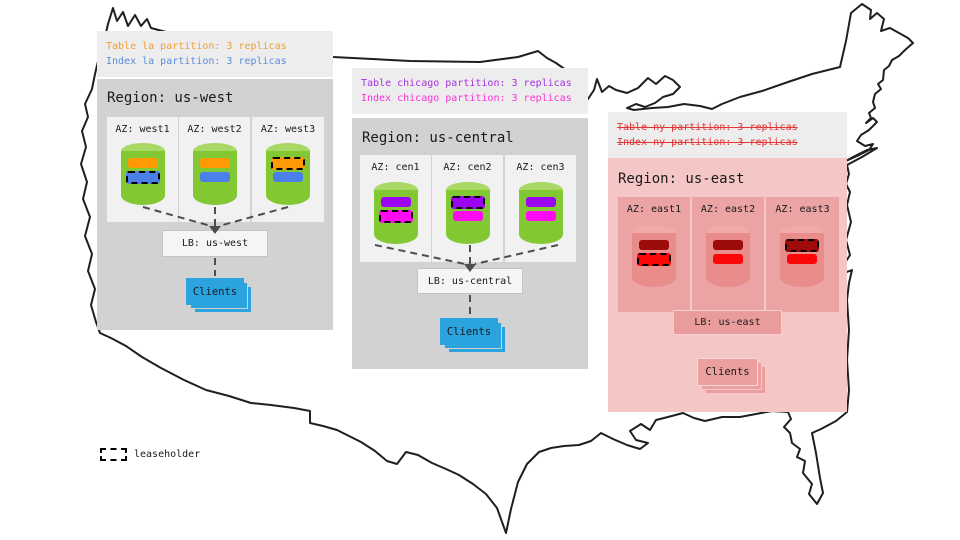  I want to click on az-box-west1: AZ: west1, so click(142, 169).